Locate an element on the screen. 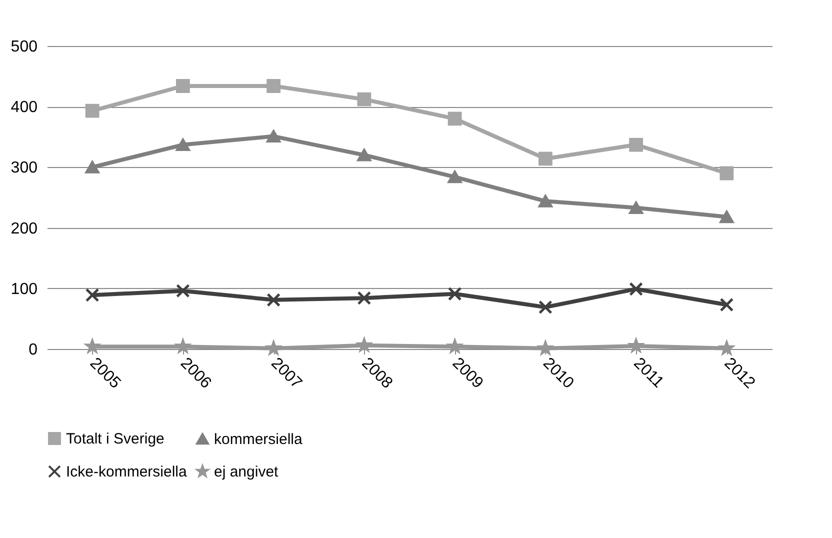 This screenshot has height=538, width=832. y-tick-label: 300 is located at coordinates (24, 168).